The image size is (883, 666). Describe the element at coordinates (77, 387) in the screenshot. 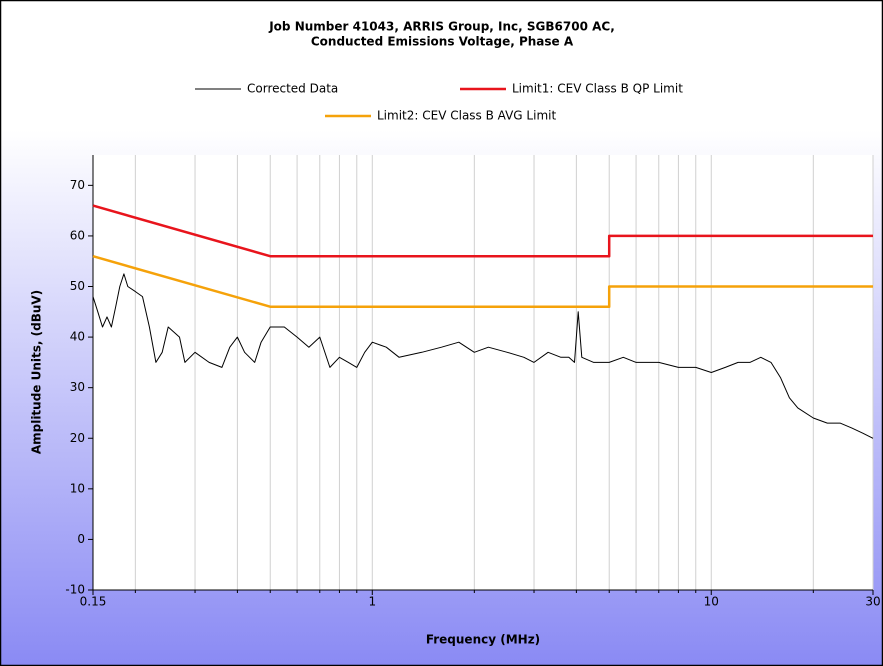

I see `y-tick-label: 30` at that location.